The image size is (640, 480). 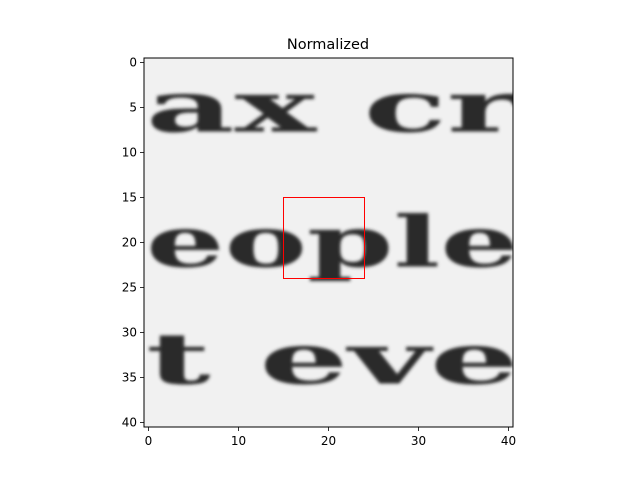 What do you see at coordinates (129, 333) in the screenshot?
I see `y-tick-label: 30` at bounding box center [129, 333].